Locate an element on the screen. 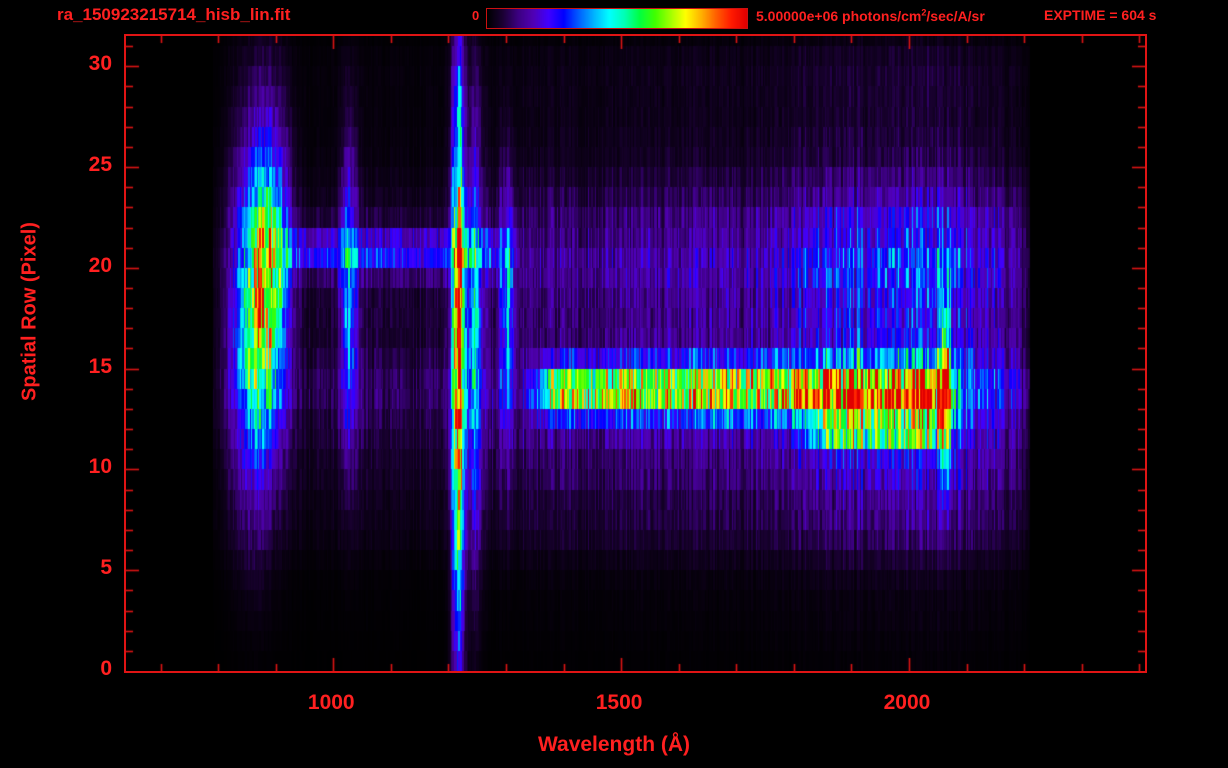  colorbar-gradient is located at coordinates (617, 18).